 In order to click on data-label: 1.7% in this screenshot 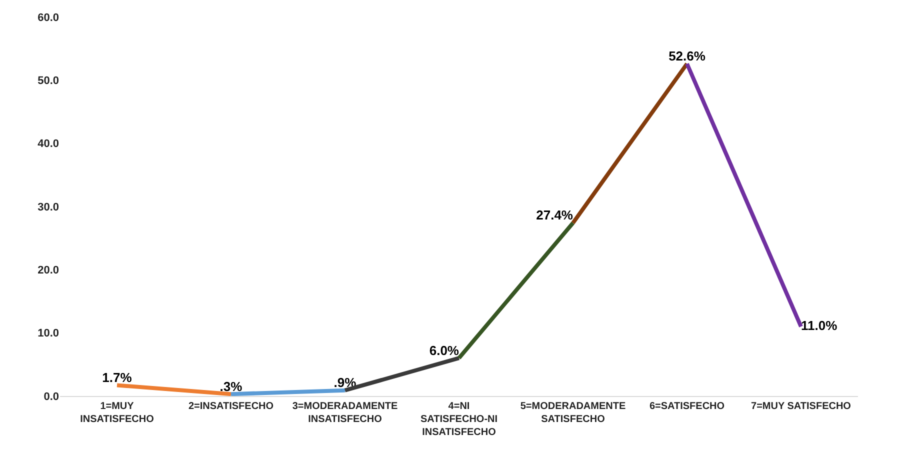, I will do `click(117, 378)`.